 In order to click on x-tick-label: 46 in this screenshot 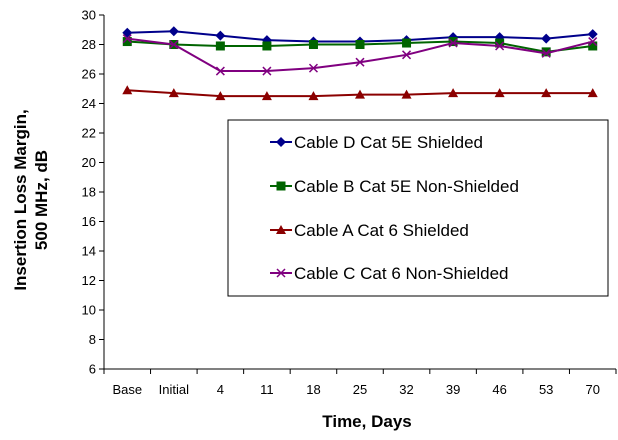, I will do `click(499, 389)`.